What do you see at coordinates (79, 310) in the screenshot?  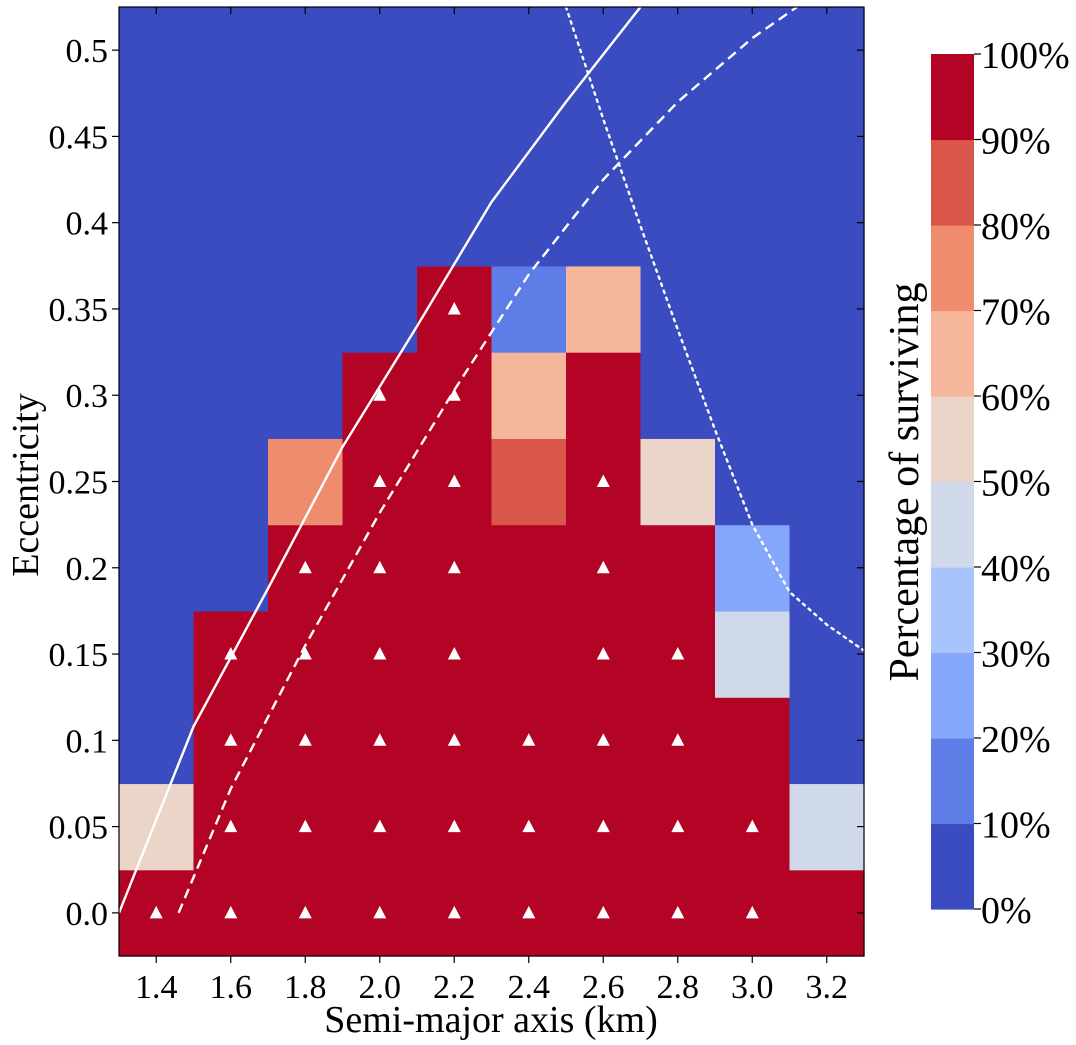 I see `y-tick-label: 0.35` at bounding box center [79, 310].